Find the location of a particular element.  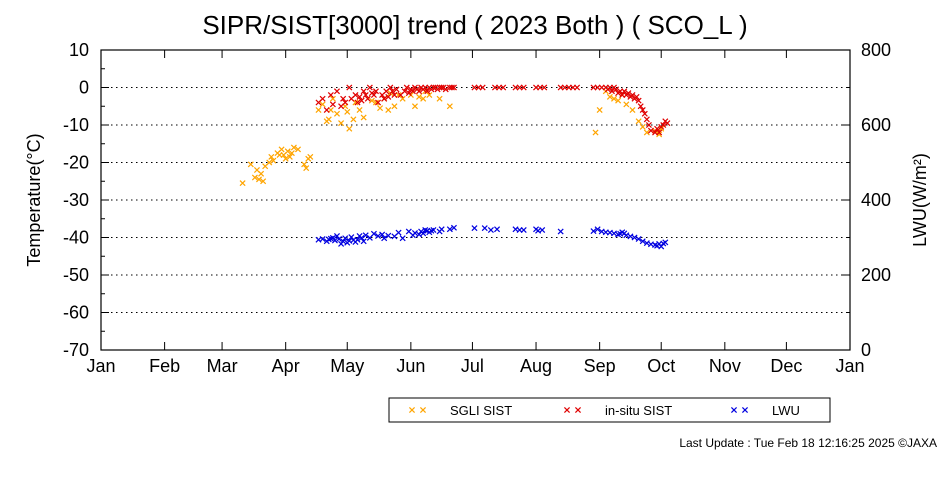

y-tick-label: -50 is located at coordinates (76, 275).